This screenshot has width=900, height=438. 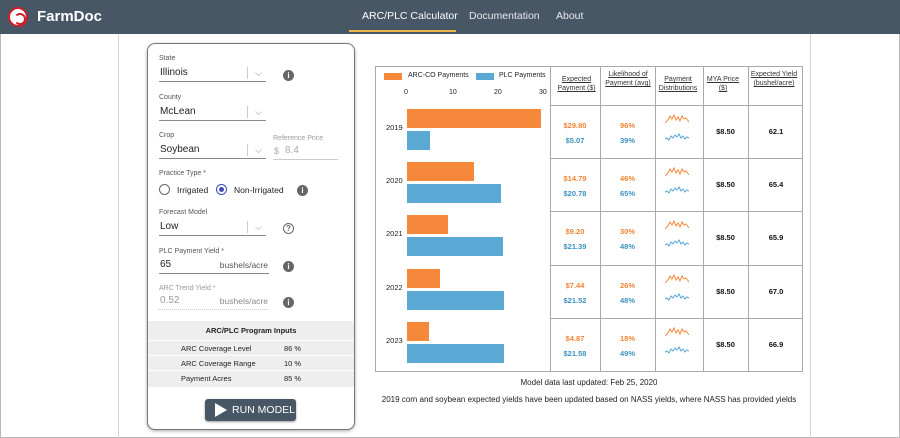 I want to click on currency-symbol: $, so click(x=277, y=151).